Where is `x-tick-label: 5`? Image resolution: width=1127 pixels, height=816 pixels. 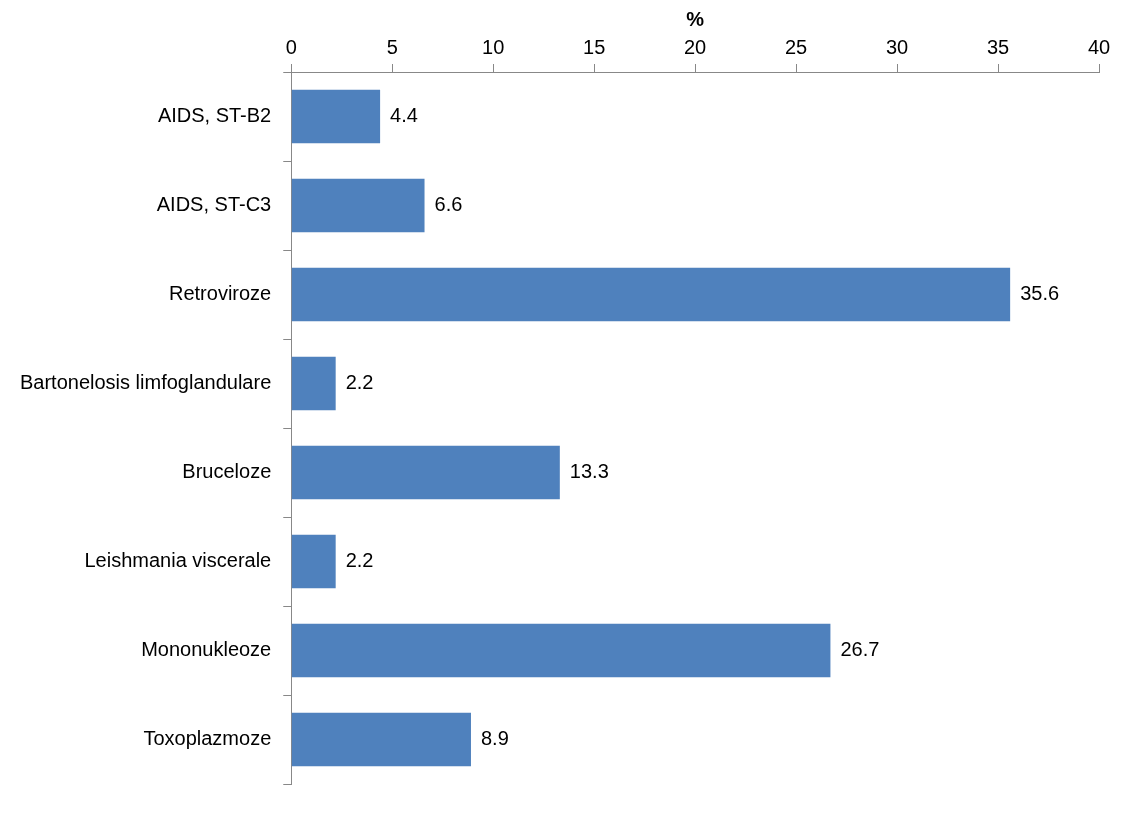
x-tick-label: 5 is located at coordinates (392, 46).